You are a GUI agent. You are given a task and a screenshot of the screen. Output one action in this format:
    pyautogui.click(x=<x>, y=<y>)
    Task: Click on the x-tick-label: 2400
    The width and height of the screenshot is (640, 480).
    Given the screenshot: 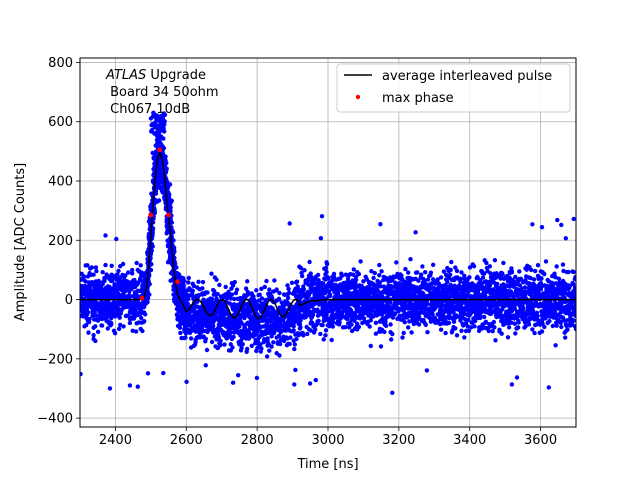 What is the action you would take?
    pyautogui.click(x=115, y=440)
    